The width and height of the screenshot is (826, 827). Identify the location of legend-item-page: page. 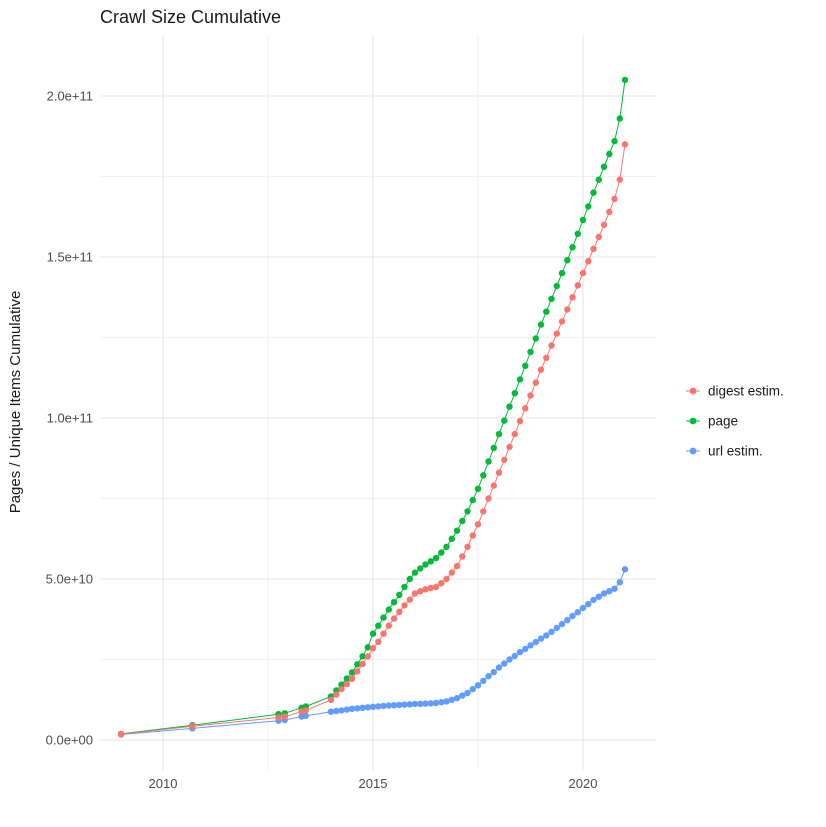
(712, 421).